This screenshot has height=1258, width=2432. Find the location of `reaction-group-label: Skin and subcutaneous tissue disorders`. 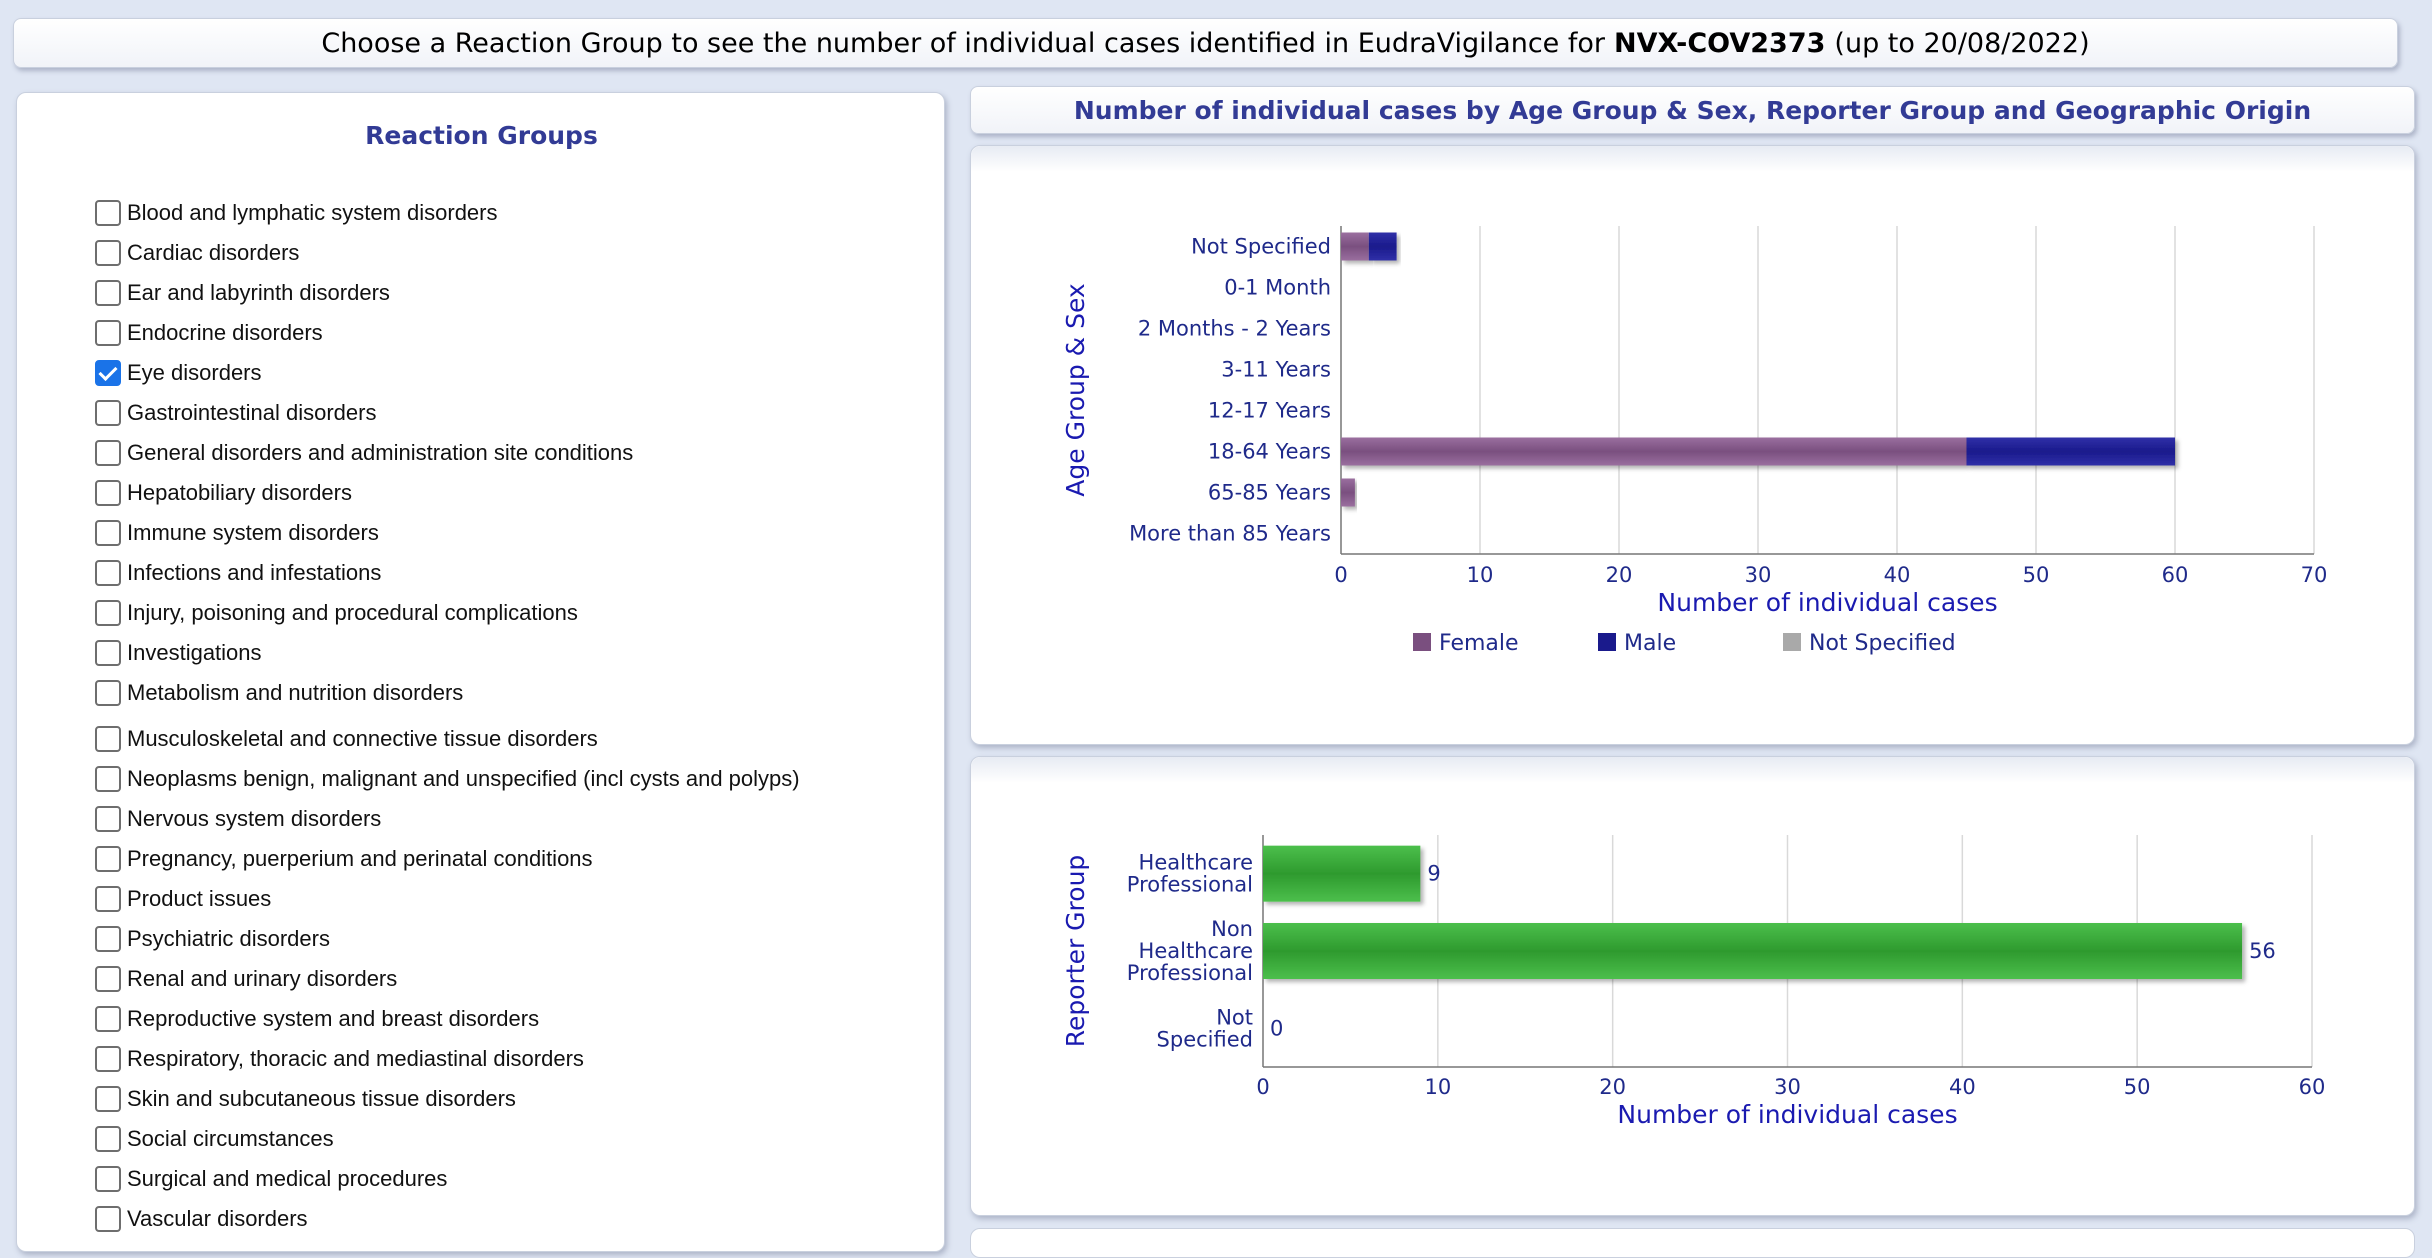

reaction-group-label: Skin and subcutaneous tissue disorders is located at coordinates (321, 1098).